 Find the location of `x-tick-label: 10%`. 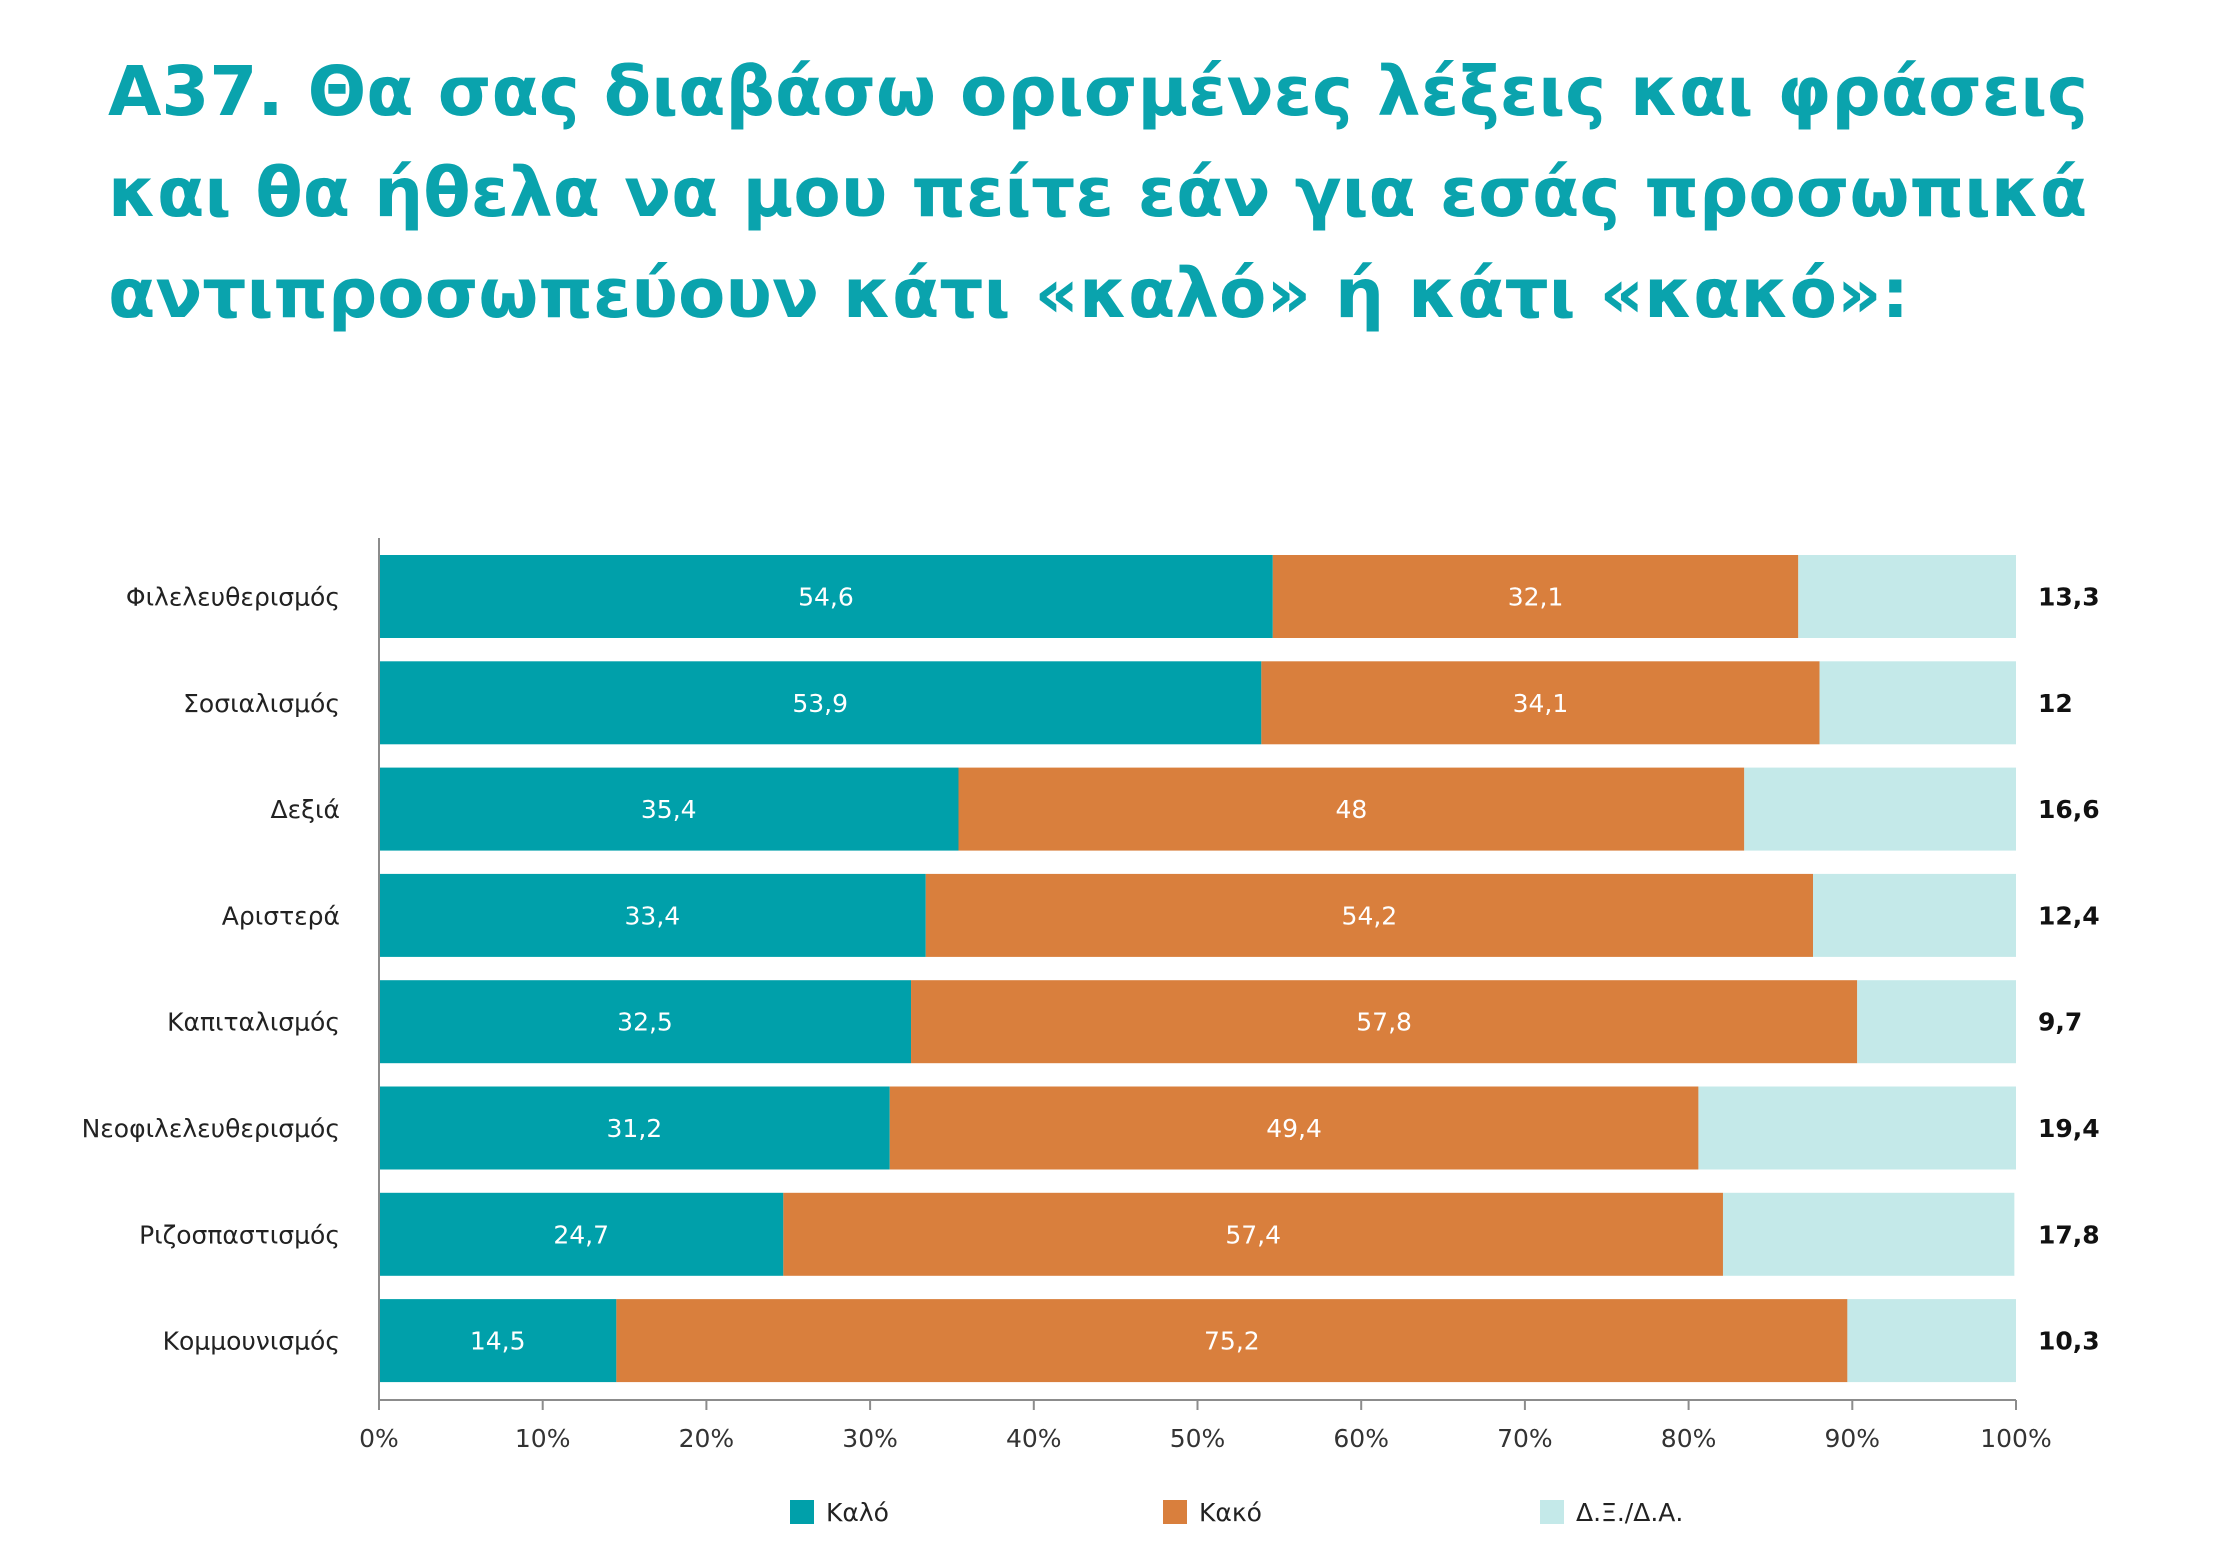

x-tick-label: 10% is located at coordinates (543, 1438).